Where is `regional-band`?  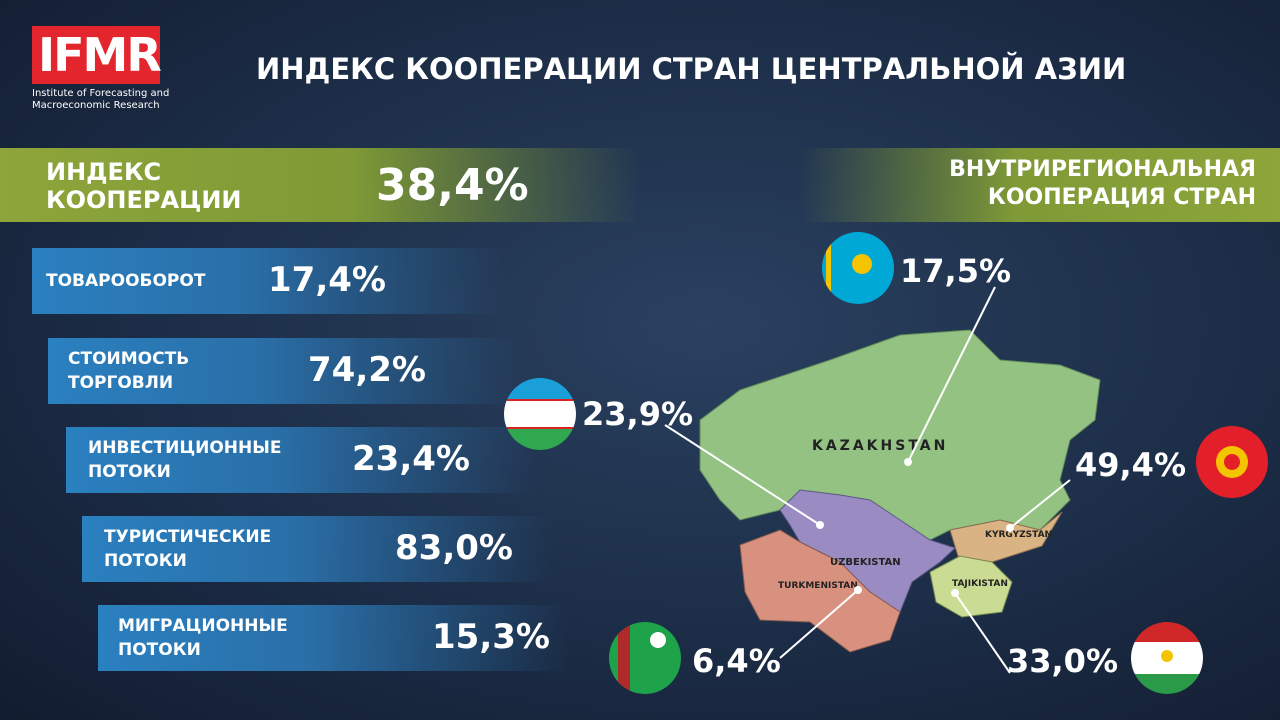
regional-band is located at coordinates (1040, 185).